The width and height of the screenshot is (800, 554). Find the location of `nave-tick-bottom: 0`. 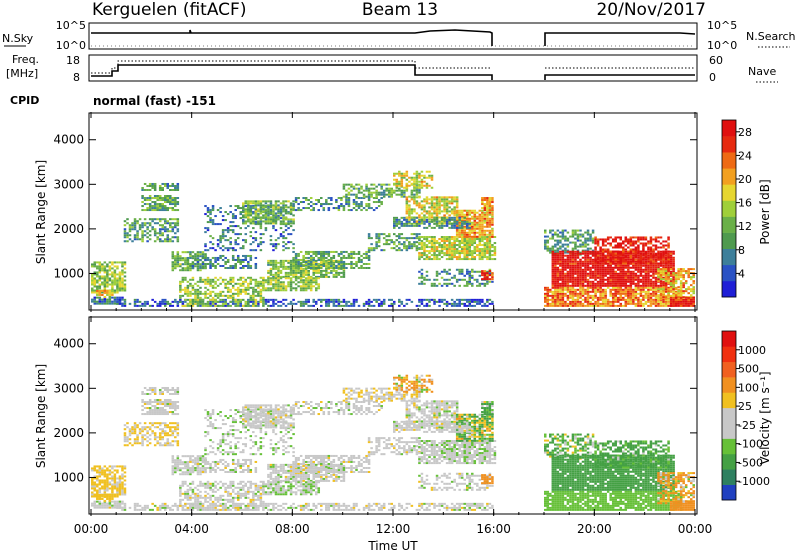

nave-tick-bottom: 0 is located at coordinates (712, 77).